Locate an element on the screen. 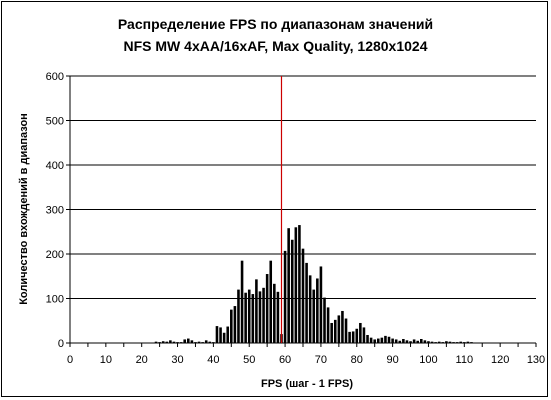 The width and height of the screenshot is (551, 400). x-tick-labels: 0 10 20 30 40 50 60 70 80 90 100 110 120 130 is located at coordinates (306, 360).